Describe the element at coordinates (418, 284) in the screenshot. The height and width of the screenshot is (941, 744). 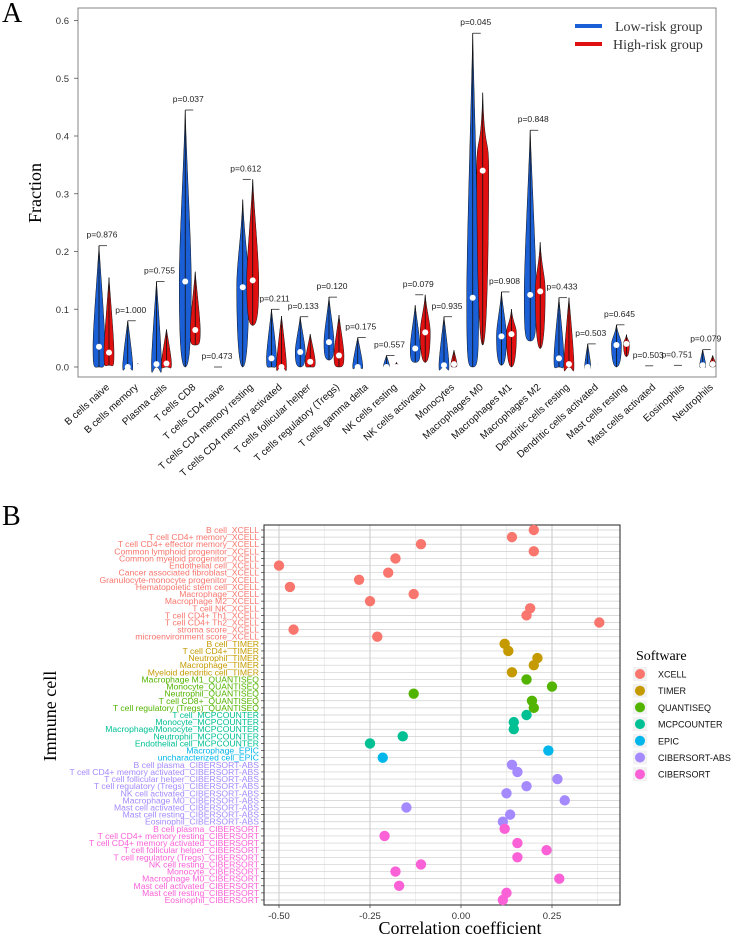
I see `p-value-label: p=0.079` at that location.